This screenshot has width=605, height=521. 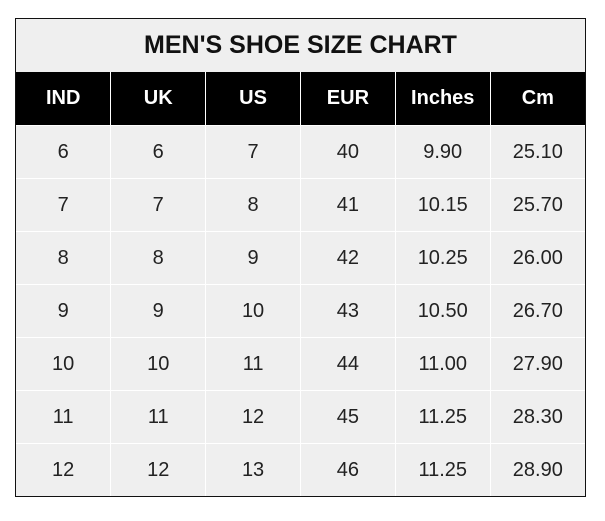 I want to click on column-header: Inches, so click(x=442, y=99).